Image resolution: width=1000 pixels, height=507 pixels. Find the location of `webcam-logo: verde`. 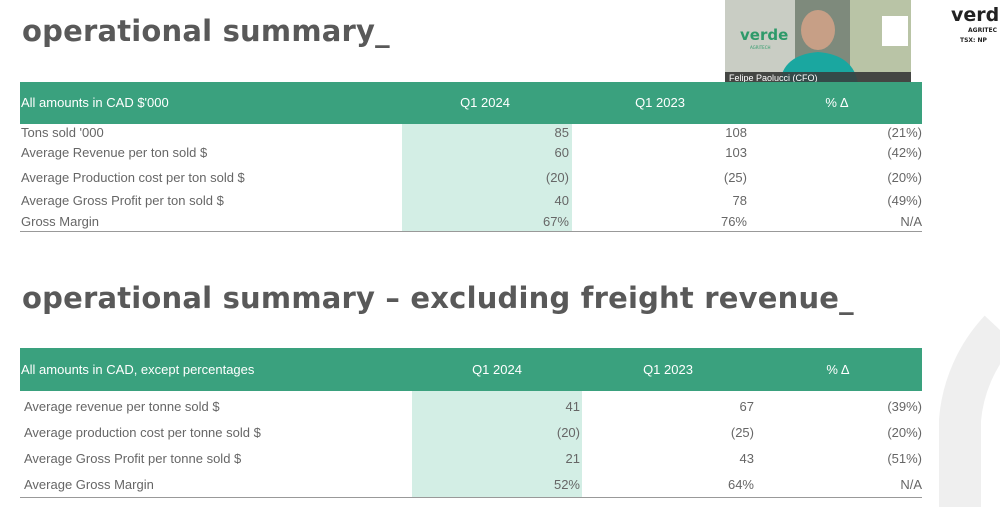

webcam-logo: verde is located at coordinates (764, 35).